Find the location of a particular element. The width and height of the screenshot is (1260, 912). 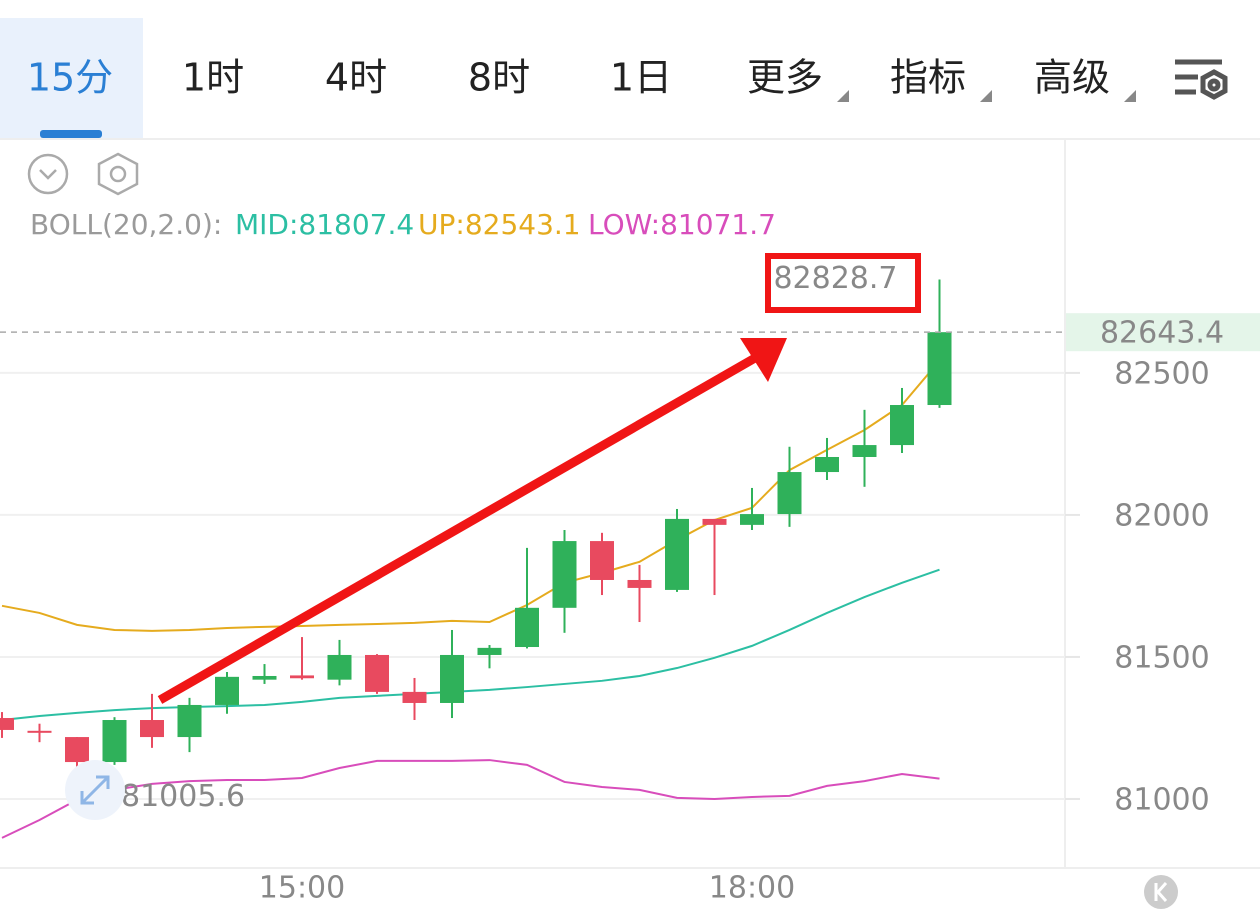

x-tick-label: 18:00 is located at coordinates (752, 888).